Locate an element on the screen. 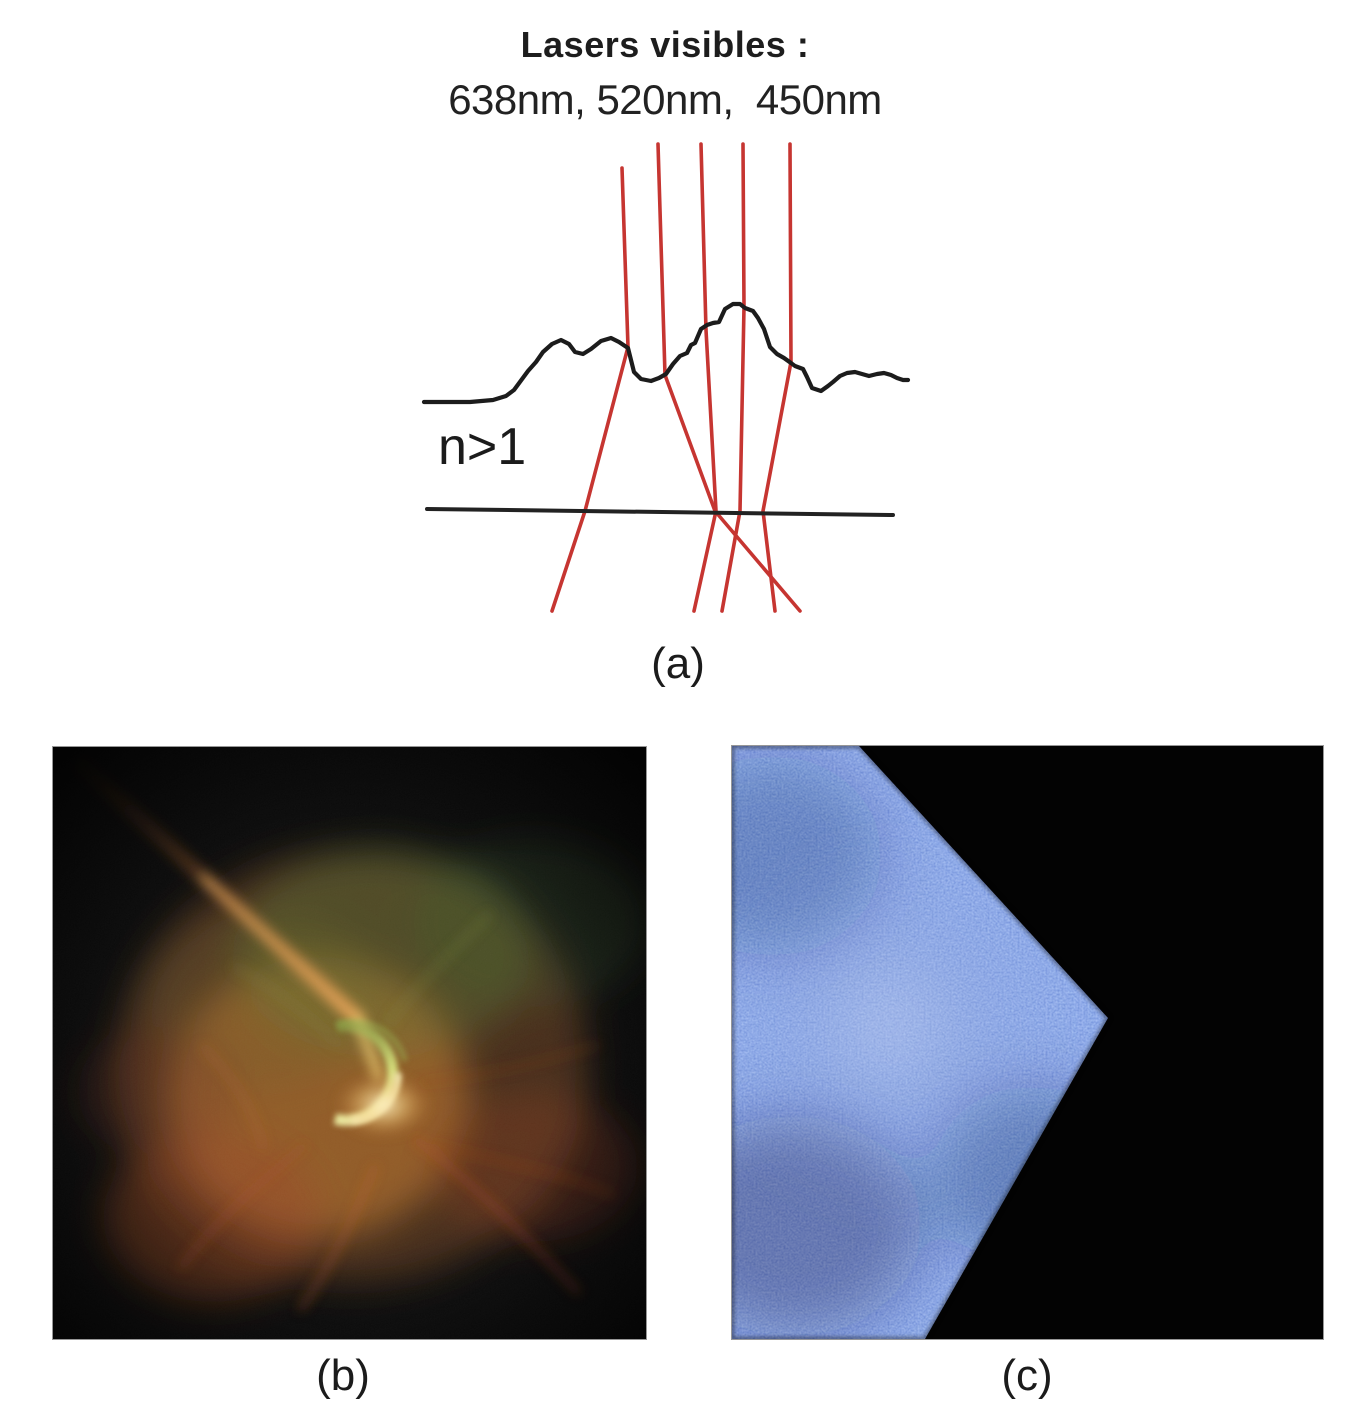  panel-a-label: (a) is located at coordinates (678, 663).